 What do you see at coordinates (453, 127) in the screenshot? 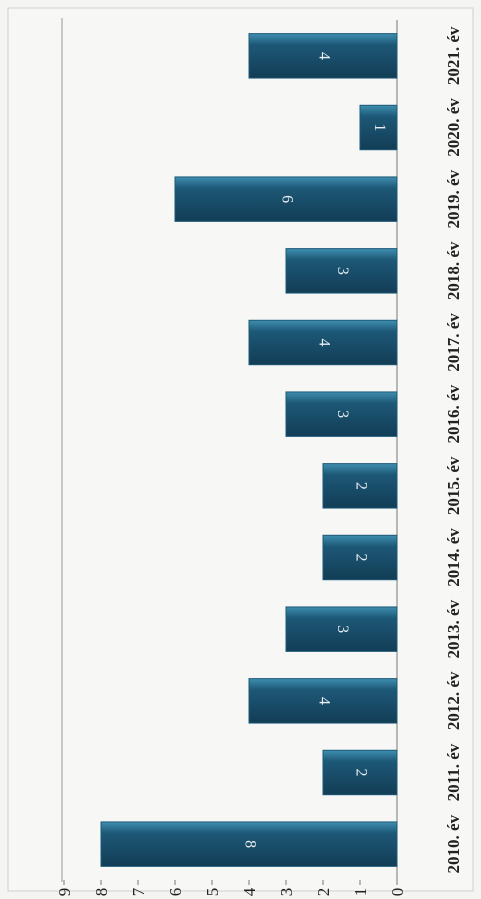
I see `x-tick-label: 2020. év` at bounding box center [453, 127].